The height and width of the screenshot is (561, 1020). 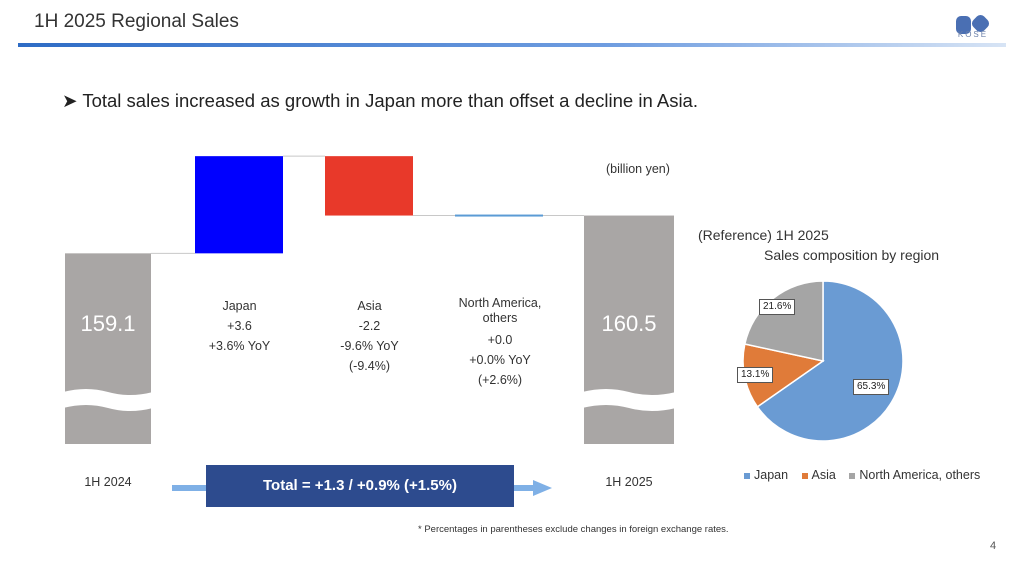 What do you see at coordinates (369, 326) in the screenshot?
I see `asia-label-line: -2.2` at bounding box center [369, 326].